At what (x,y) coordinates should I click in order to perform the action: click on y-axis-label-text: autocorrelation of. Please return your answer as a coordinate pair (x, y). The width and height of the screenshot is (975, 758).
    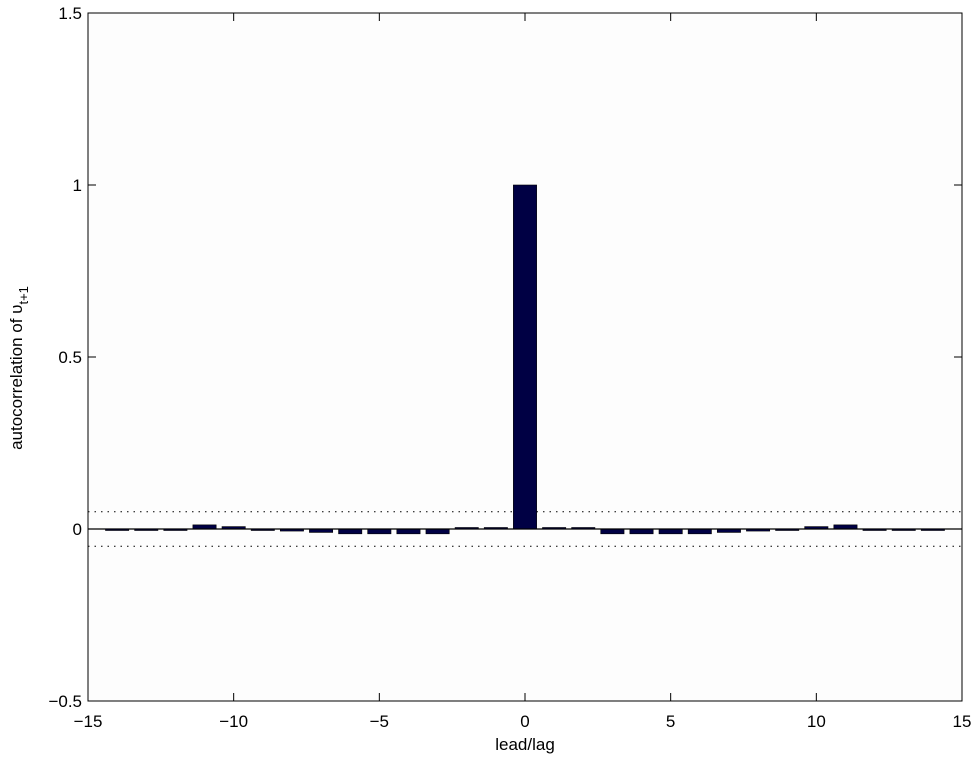
    Looking at the image, I should click on (16, 382).